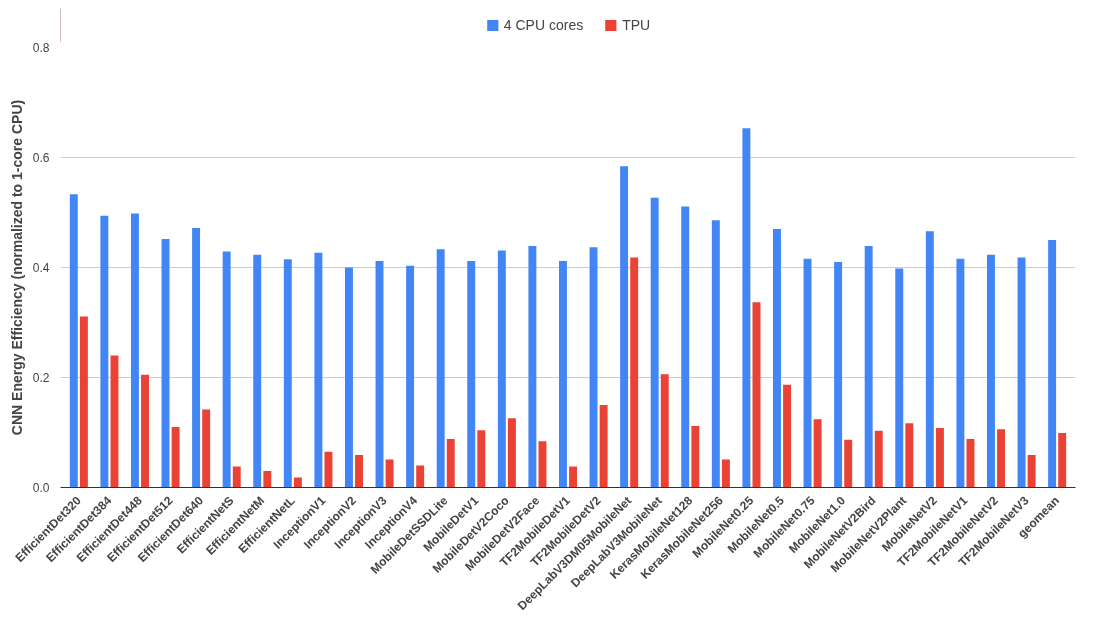  What do you see at coordinates (543, 25) in the screenshot?
I see `legend-label: 4 CPU cores` at bounding box center [543, 25].